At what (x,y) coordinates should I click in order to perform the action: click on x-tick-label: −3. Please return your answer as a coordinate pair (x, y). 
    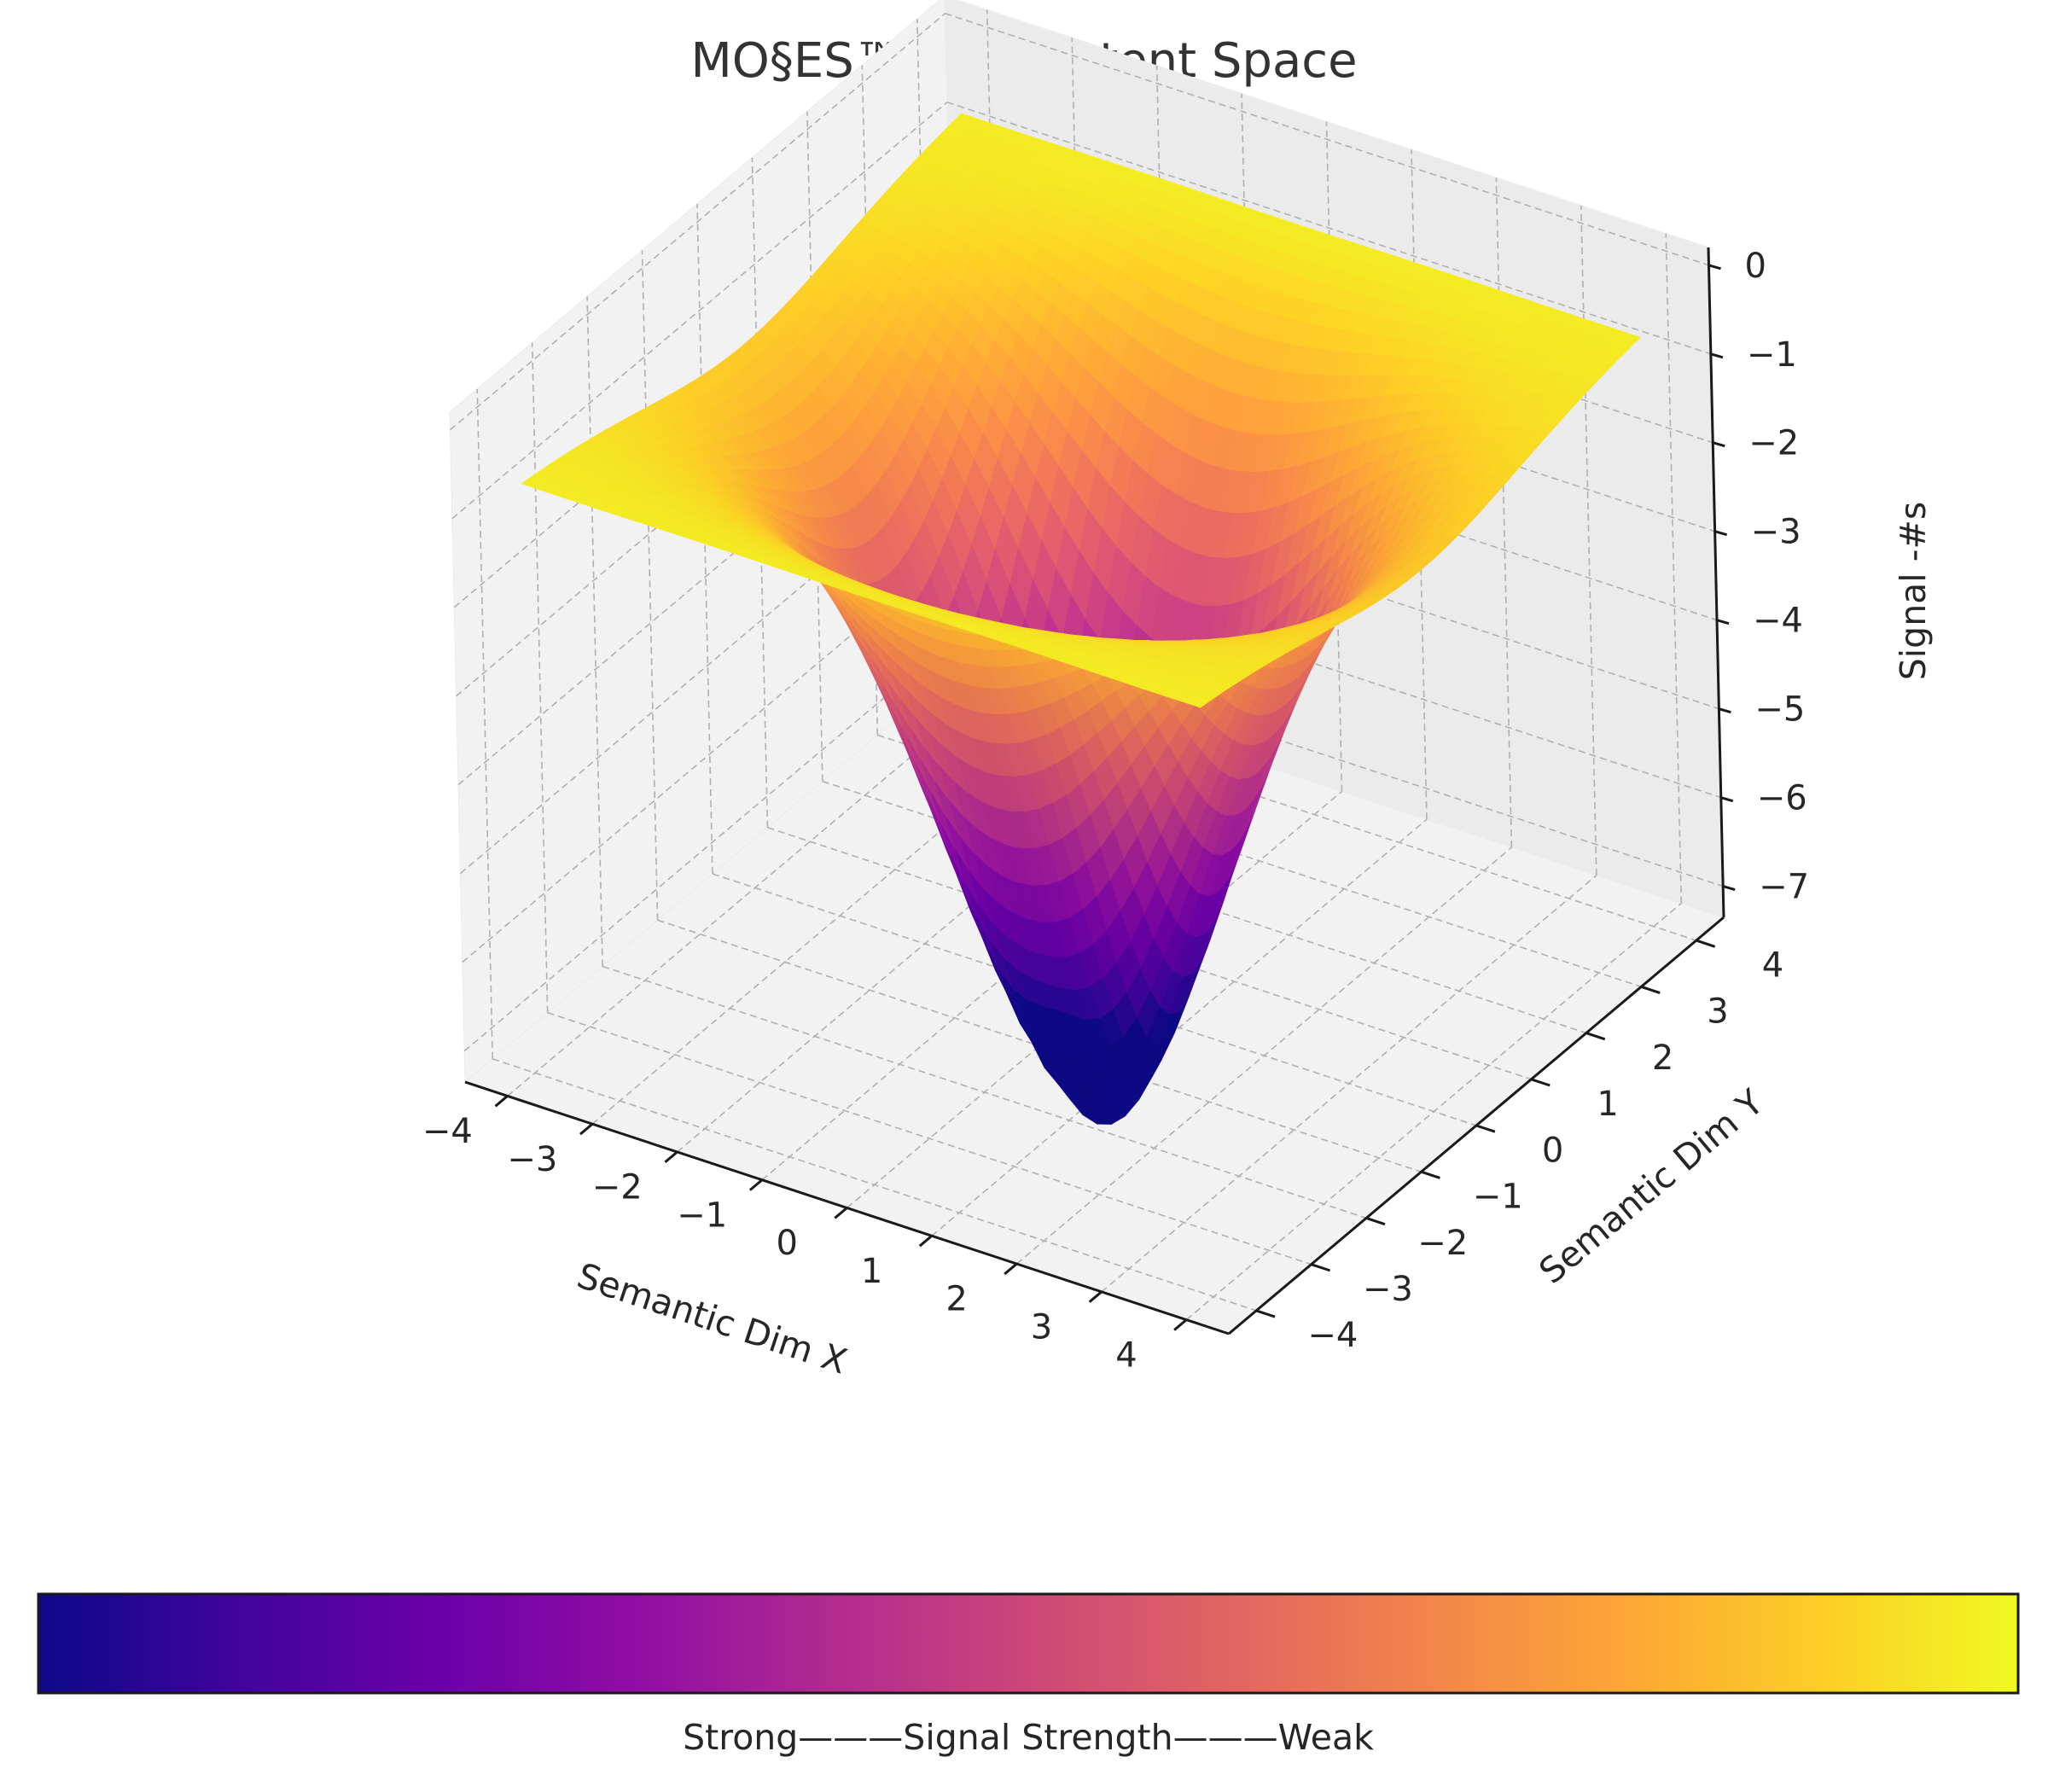
    Looking at the image, I should click on (532, 1159).